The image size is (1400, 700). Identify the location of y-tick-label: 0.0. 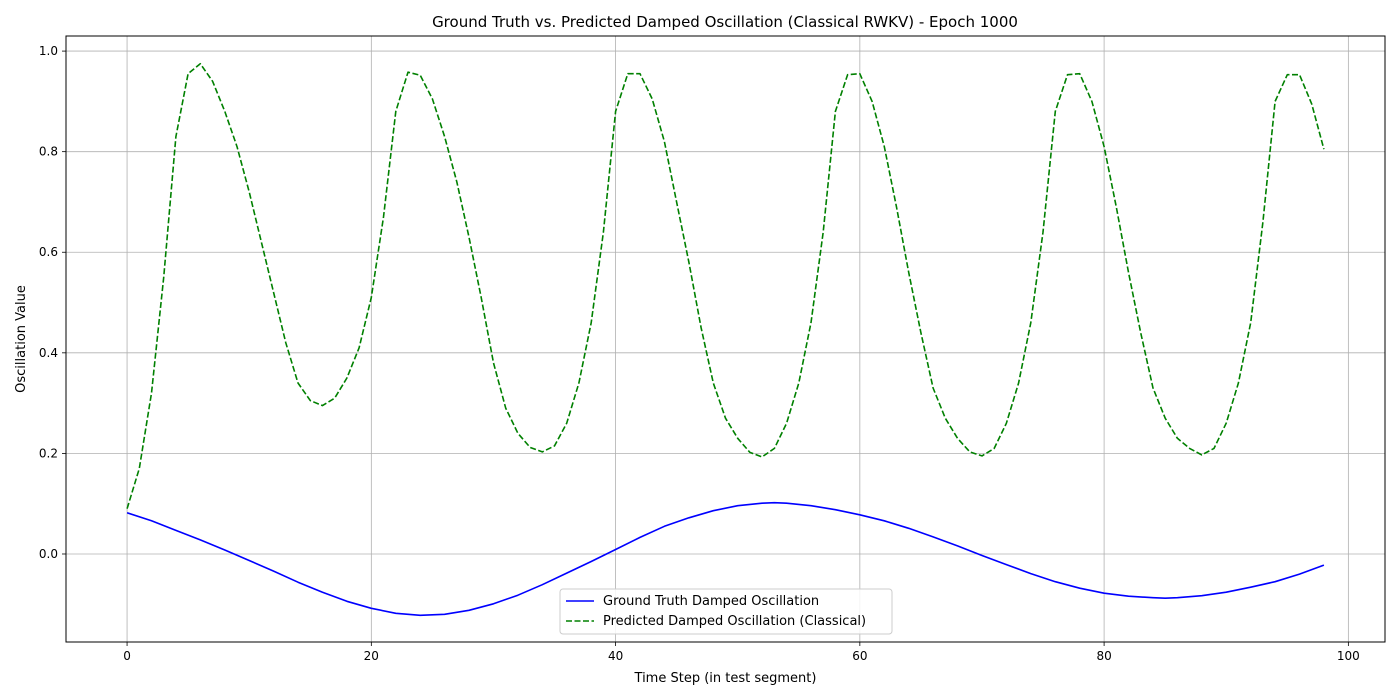
(48, 554).